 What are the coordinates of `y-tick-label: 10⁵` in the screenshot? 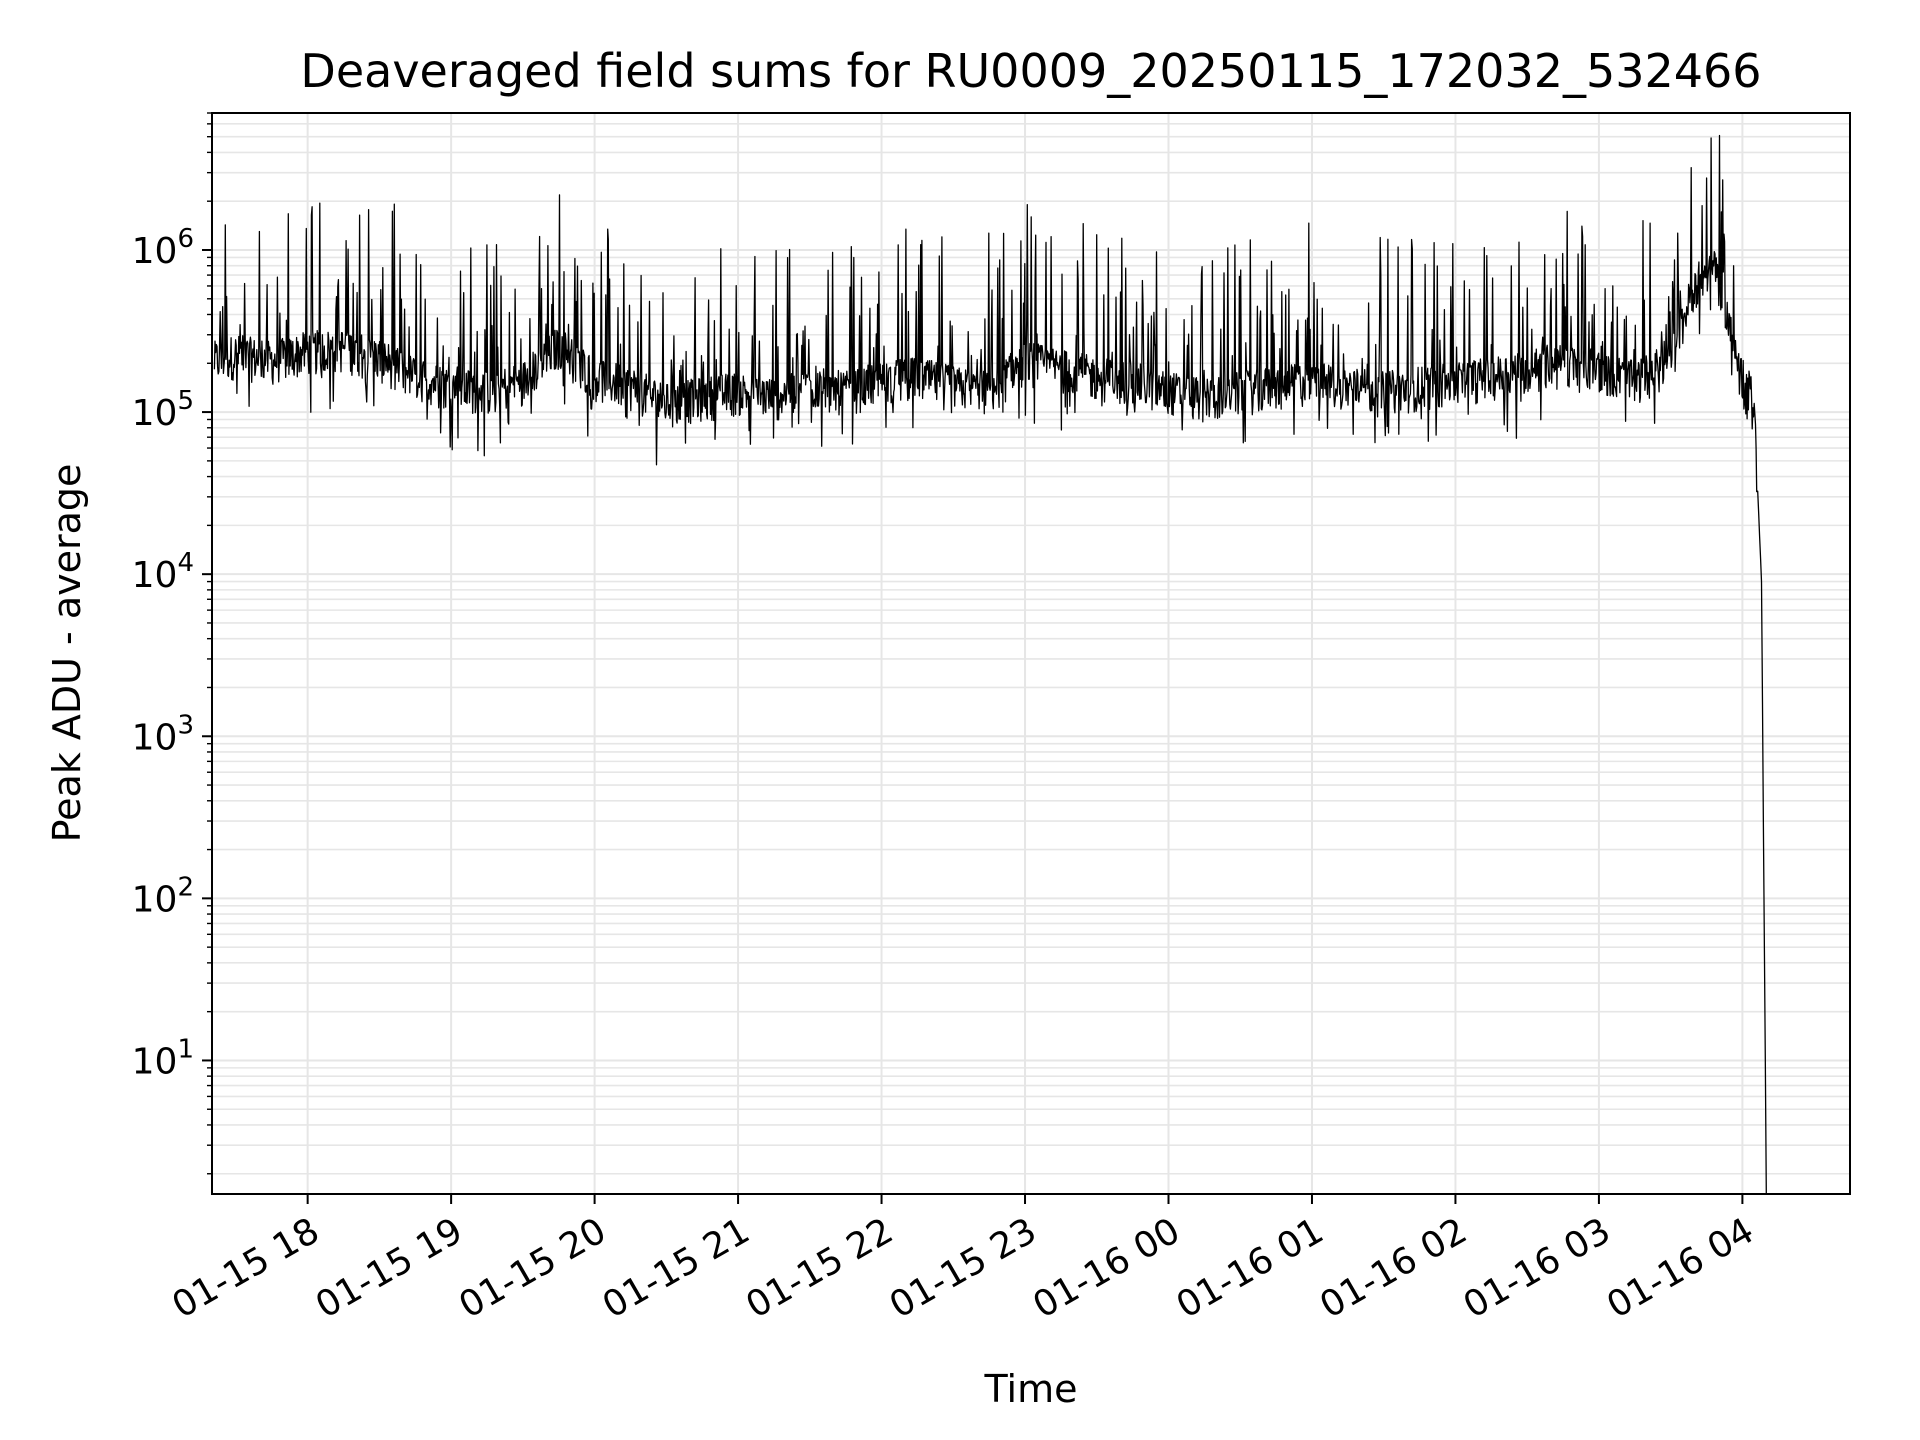 It's located at (163, 410).